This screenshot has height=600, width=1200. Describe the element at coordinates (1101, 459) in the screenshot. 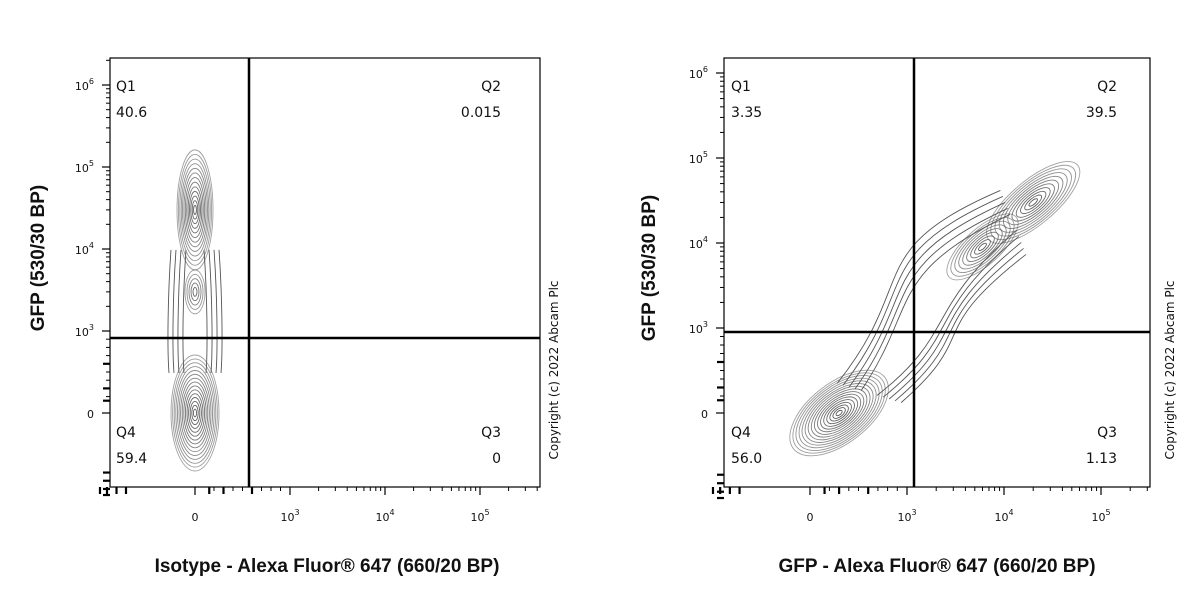

I see `q3-value: 1.13` at that location.